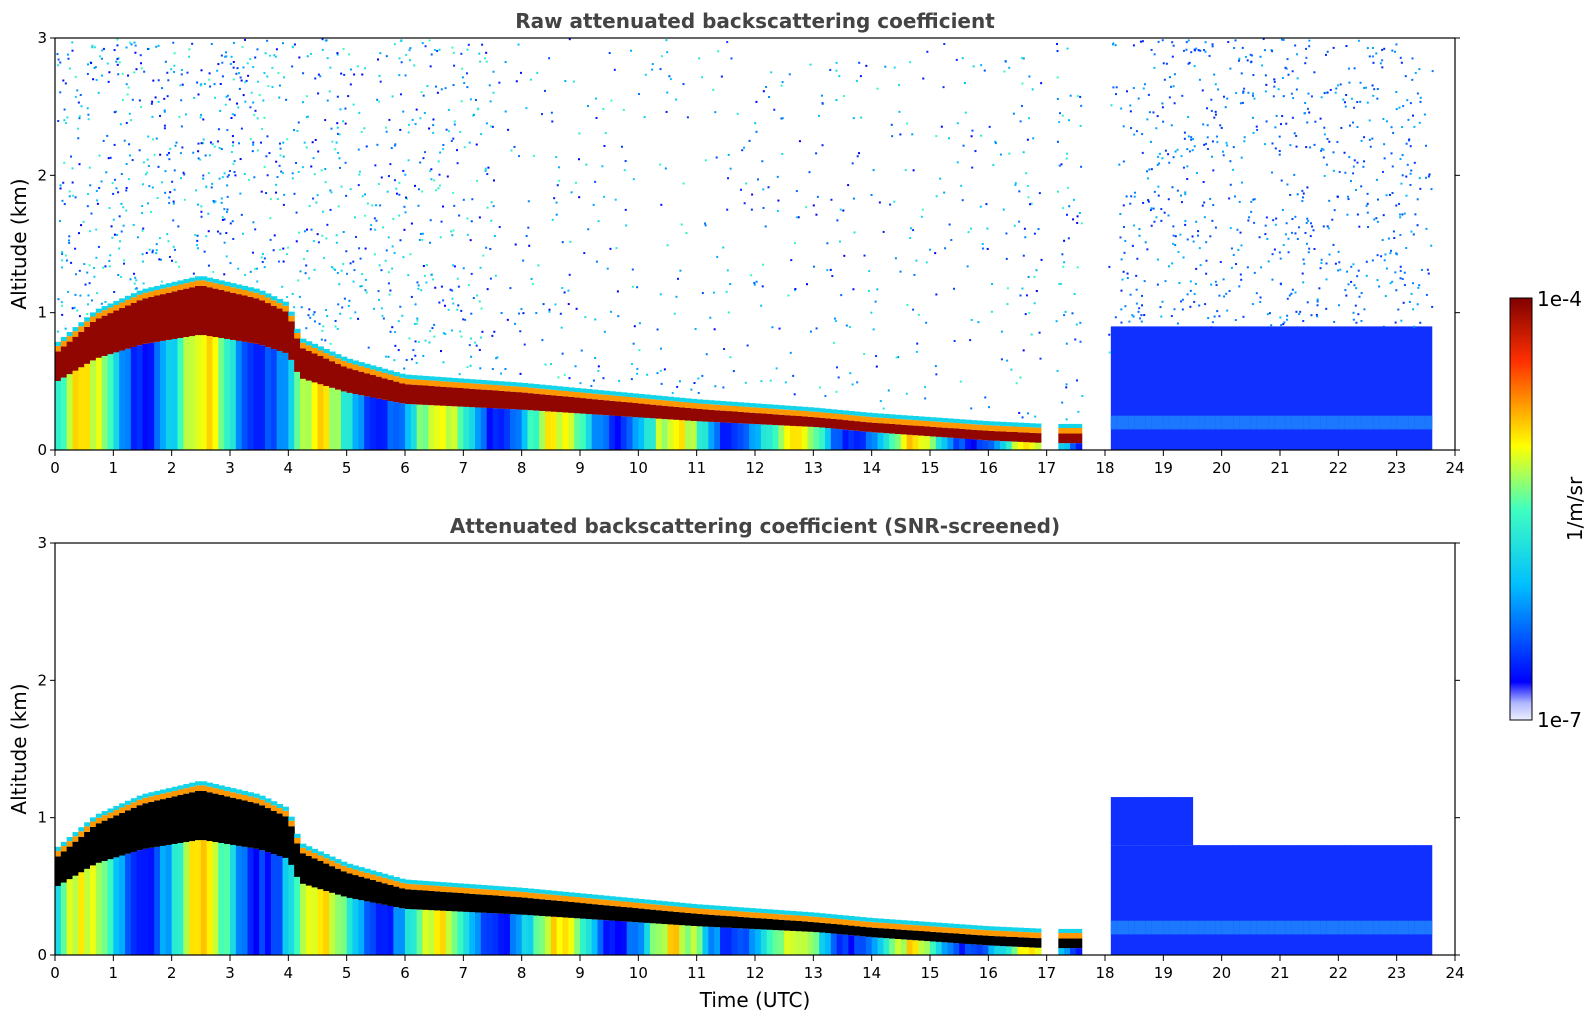 This screenshot has height=1020, width=1595. Describe the element at coordinates (172, 973) in the screenshot. I see `x-tick-label: 2` at that location.